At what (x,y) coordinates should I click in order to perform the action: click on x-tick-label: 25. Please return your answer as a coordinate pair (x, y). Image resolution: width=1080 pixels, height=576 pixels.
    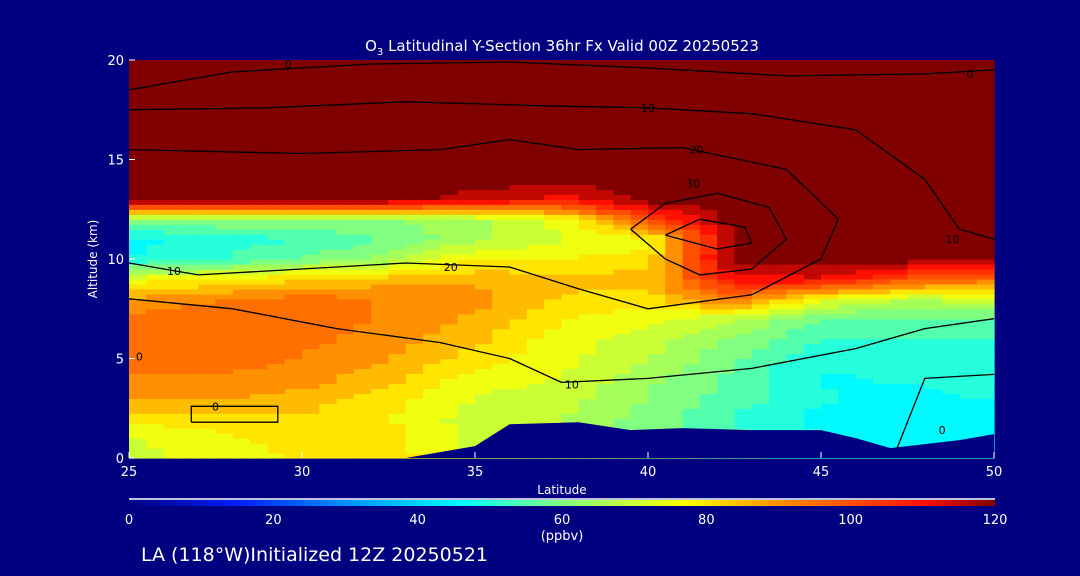
    Looking at the image, I should click on (129, 472).